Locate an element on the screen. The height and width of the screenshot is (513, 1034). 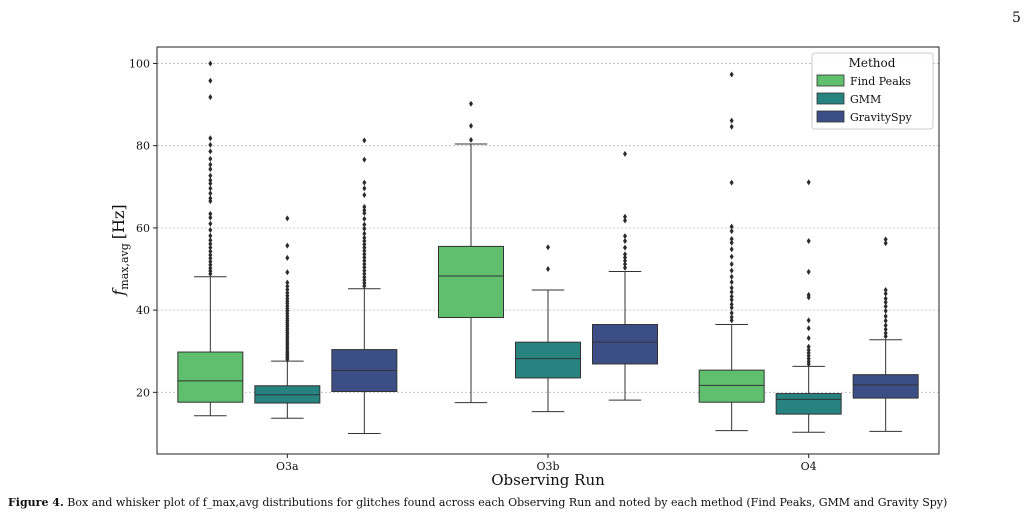
y-axis-label-base: f is located at coordinates (118, 292).